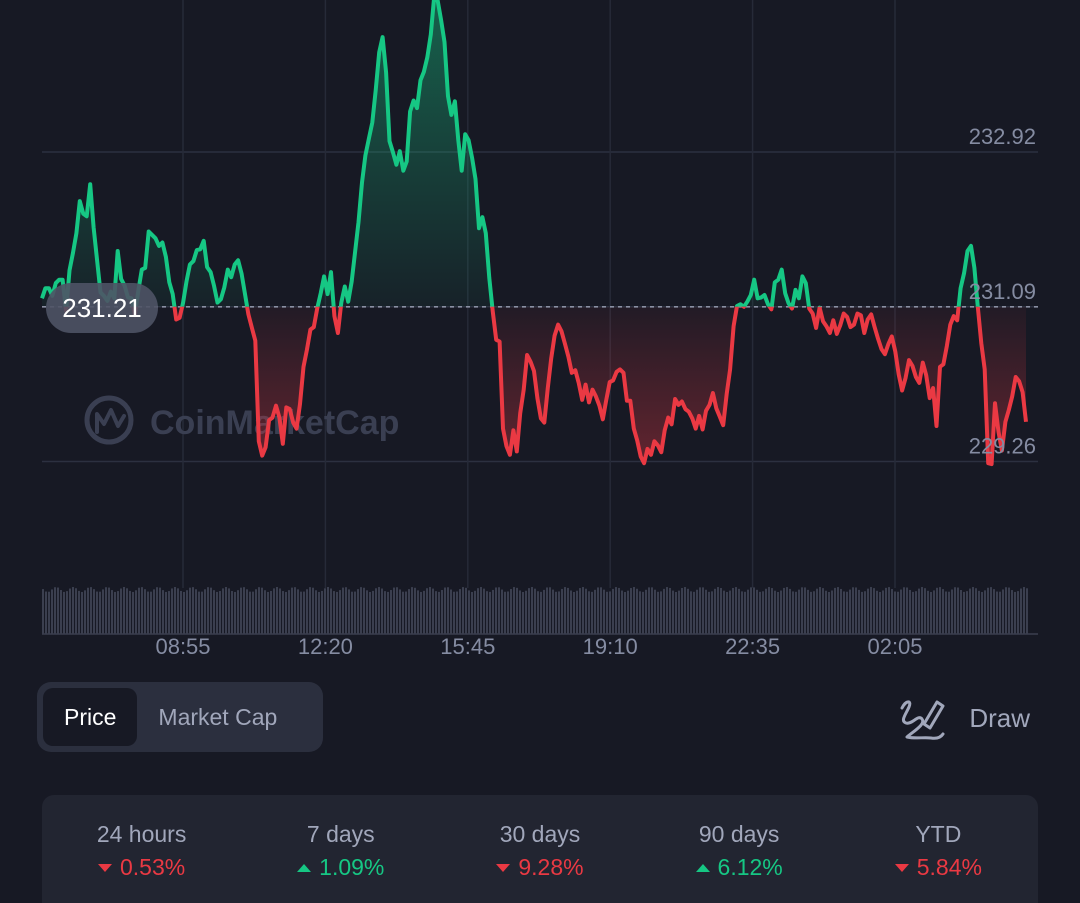 The image size is (1080, 903). I want to click on tab-price: Price, so click(90, 717).